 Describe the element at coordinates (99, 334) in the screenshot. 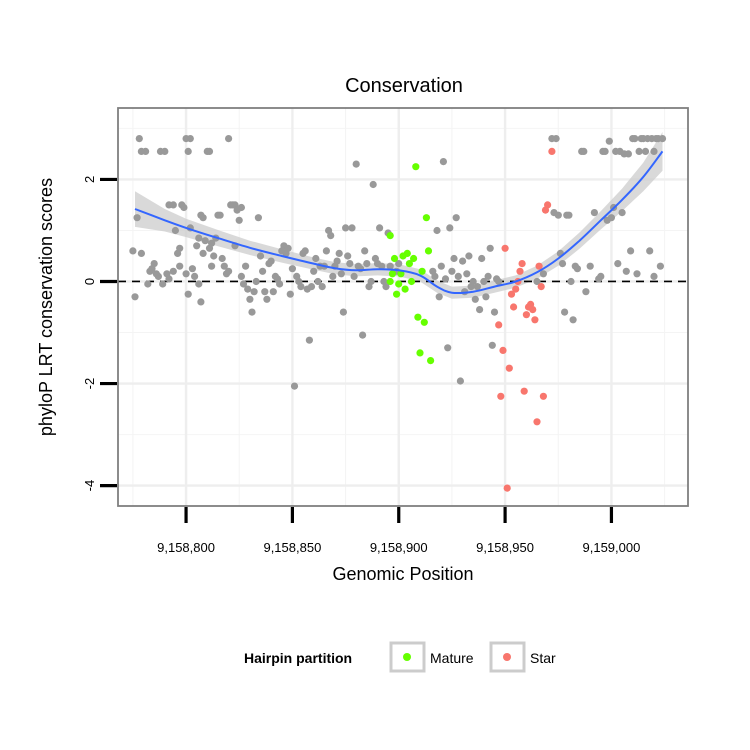

I see `y-axis: -4 -2 0 2` at that location.